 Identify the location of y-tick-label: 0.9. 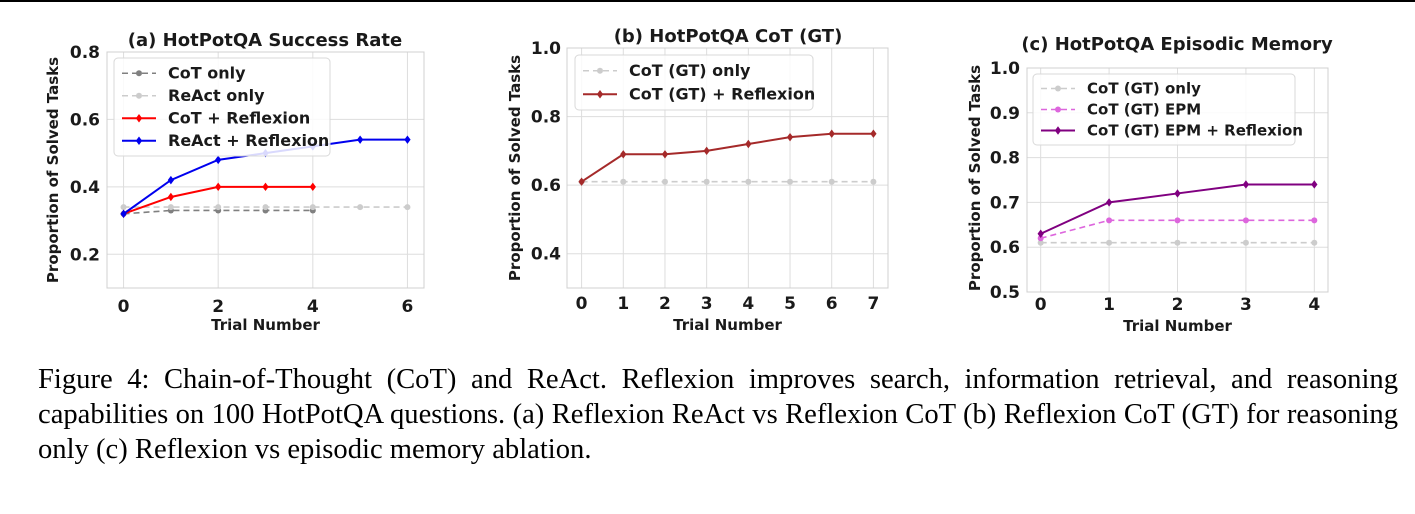
(1005, 114).